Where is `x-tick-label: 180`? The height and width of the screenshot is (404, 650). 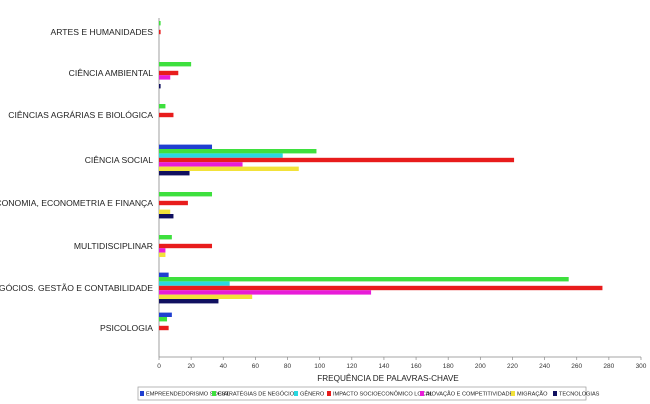 x-tick-label: 180 is located at coordinates (448, 366).